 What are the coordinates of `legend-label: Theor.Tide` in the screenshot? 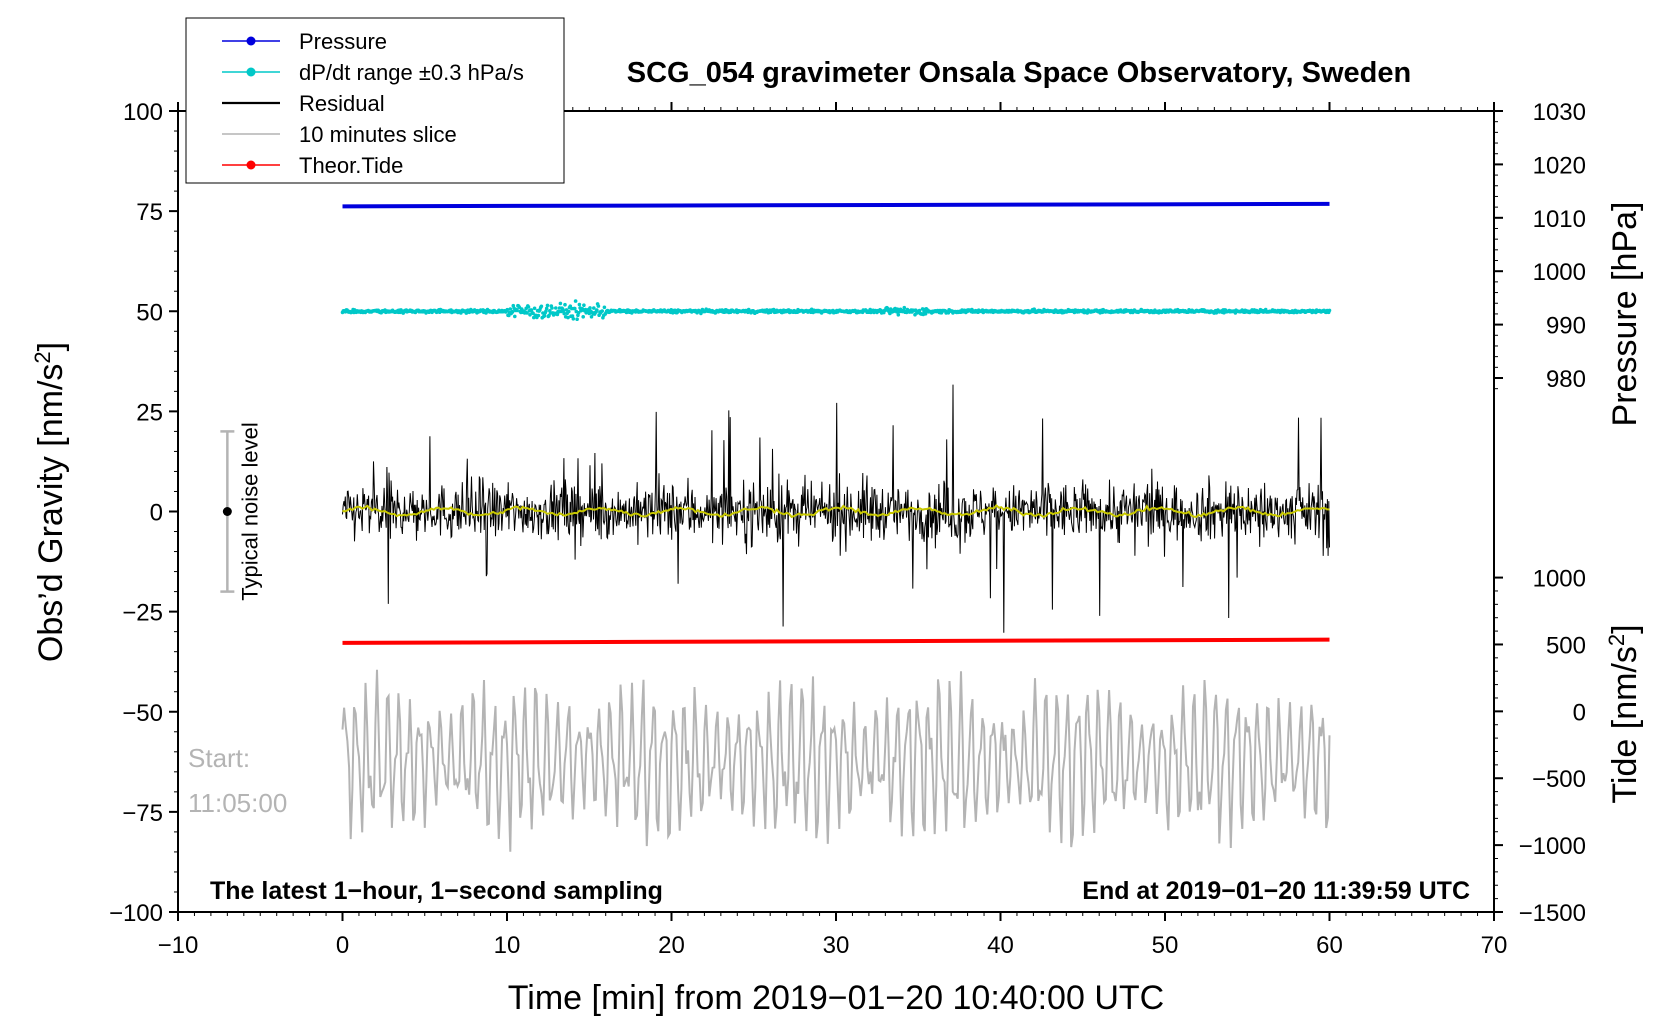 It's located at (351, 165).